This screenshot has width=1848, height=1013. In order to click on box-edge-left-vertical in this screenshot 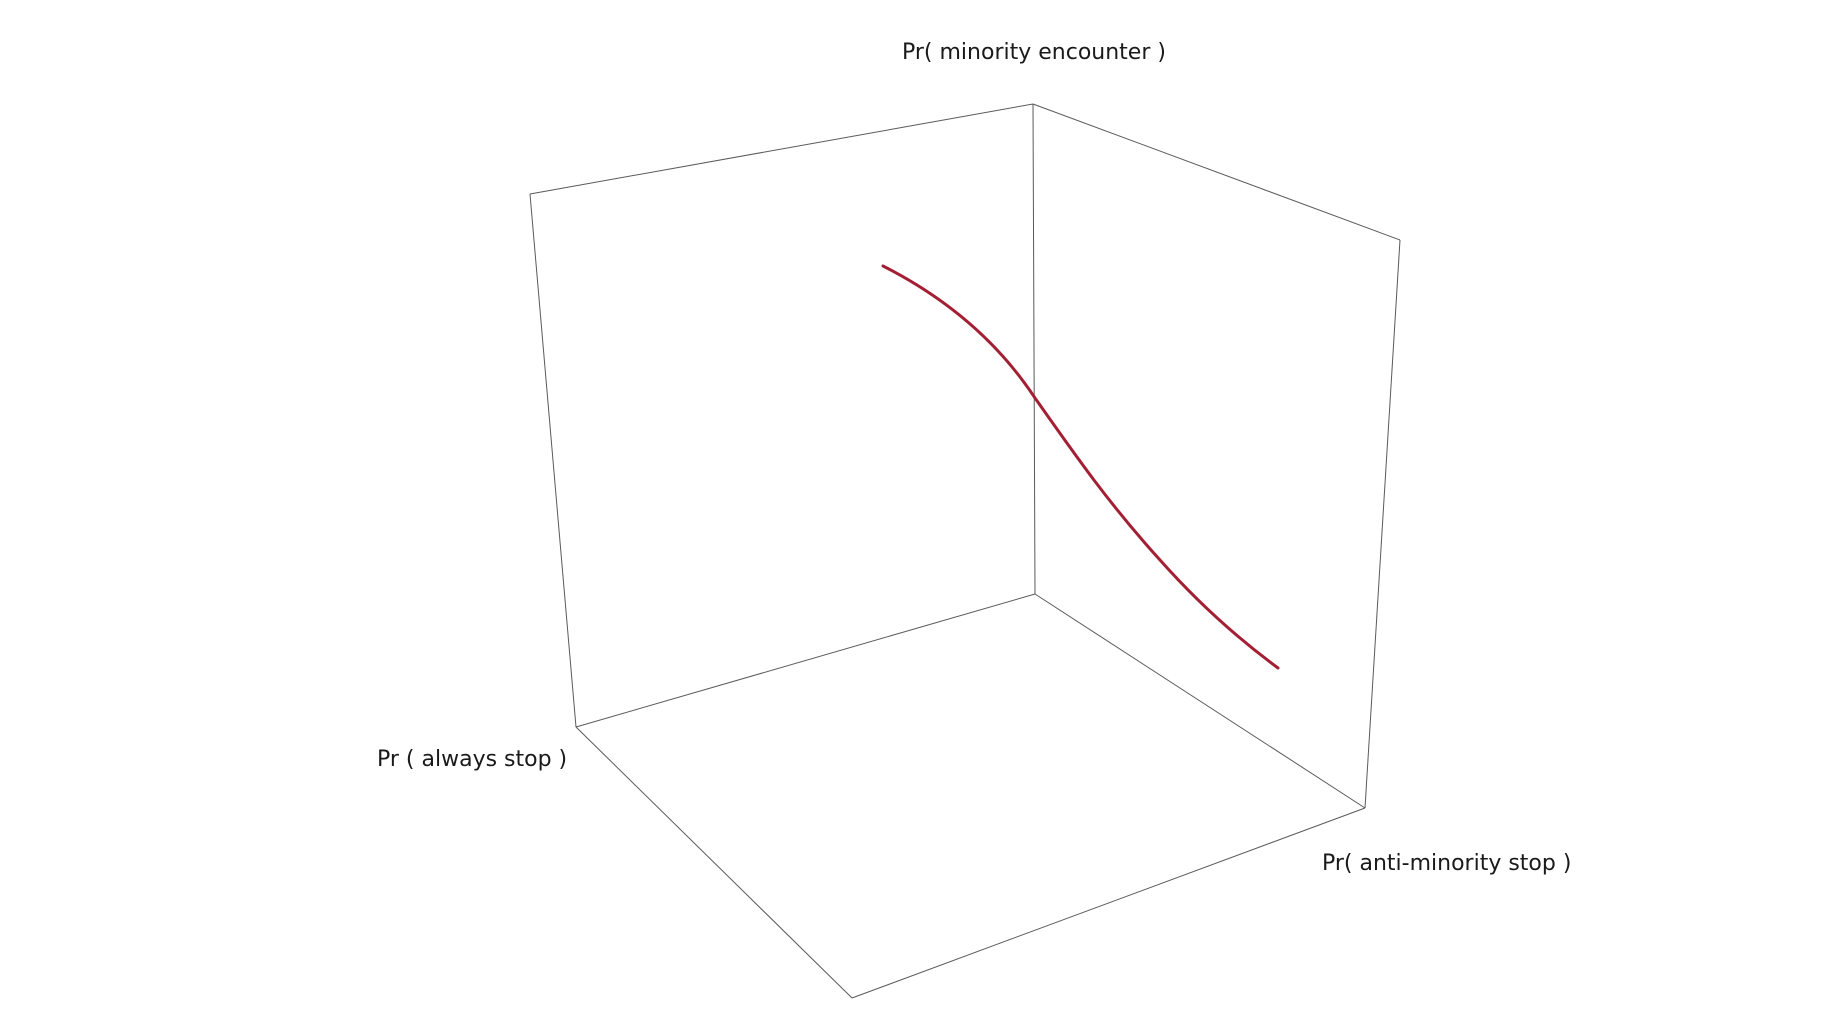, I will do `click(553, 460)`.